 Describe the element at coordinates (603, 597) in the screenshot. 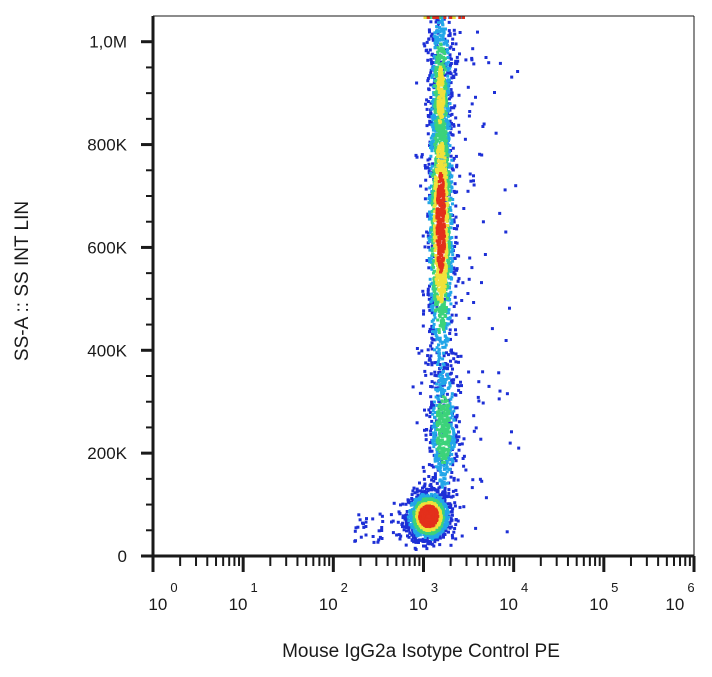

I see `x-tick-label: 10⁵` at that location.